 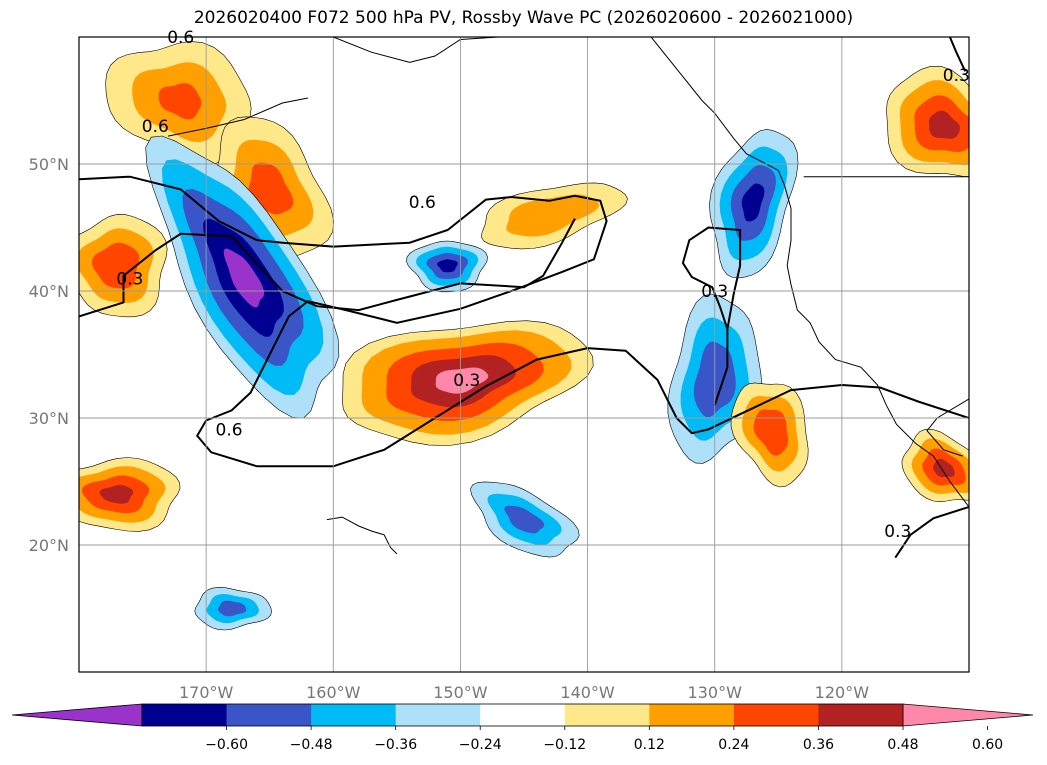 What do you see at coordinates (395, 745) in the screenshot?
I see `colorbar-tick-label: −0.36` at bounding box center [395, 745].